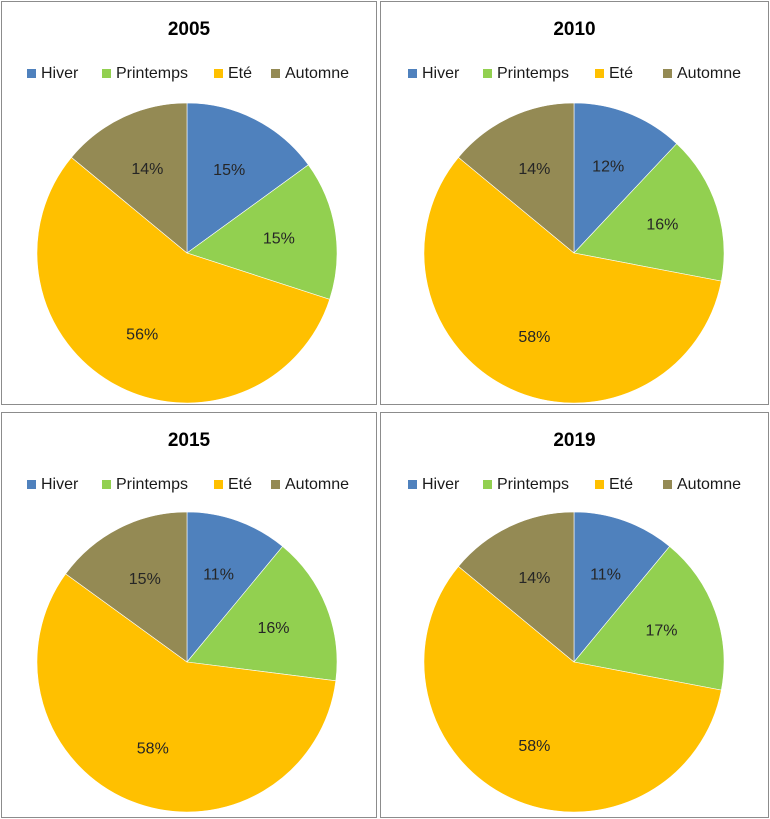 Image resolution: width=770 pixels, height=819 pixels. Describe the element at coordinates (189, 440) in the screenshot. I see `chart-title: 2015` at that location.